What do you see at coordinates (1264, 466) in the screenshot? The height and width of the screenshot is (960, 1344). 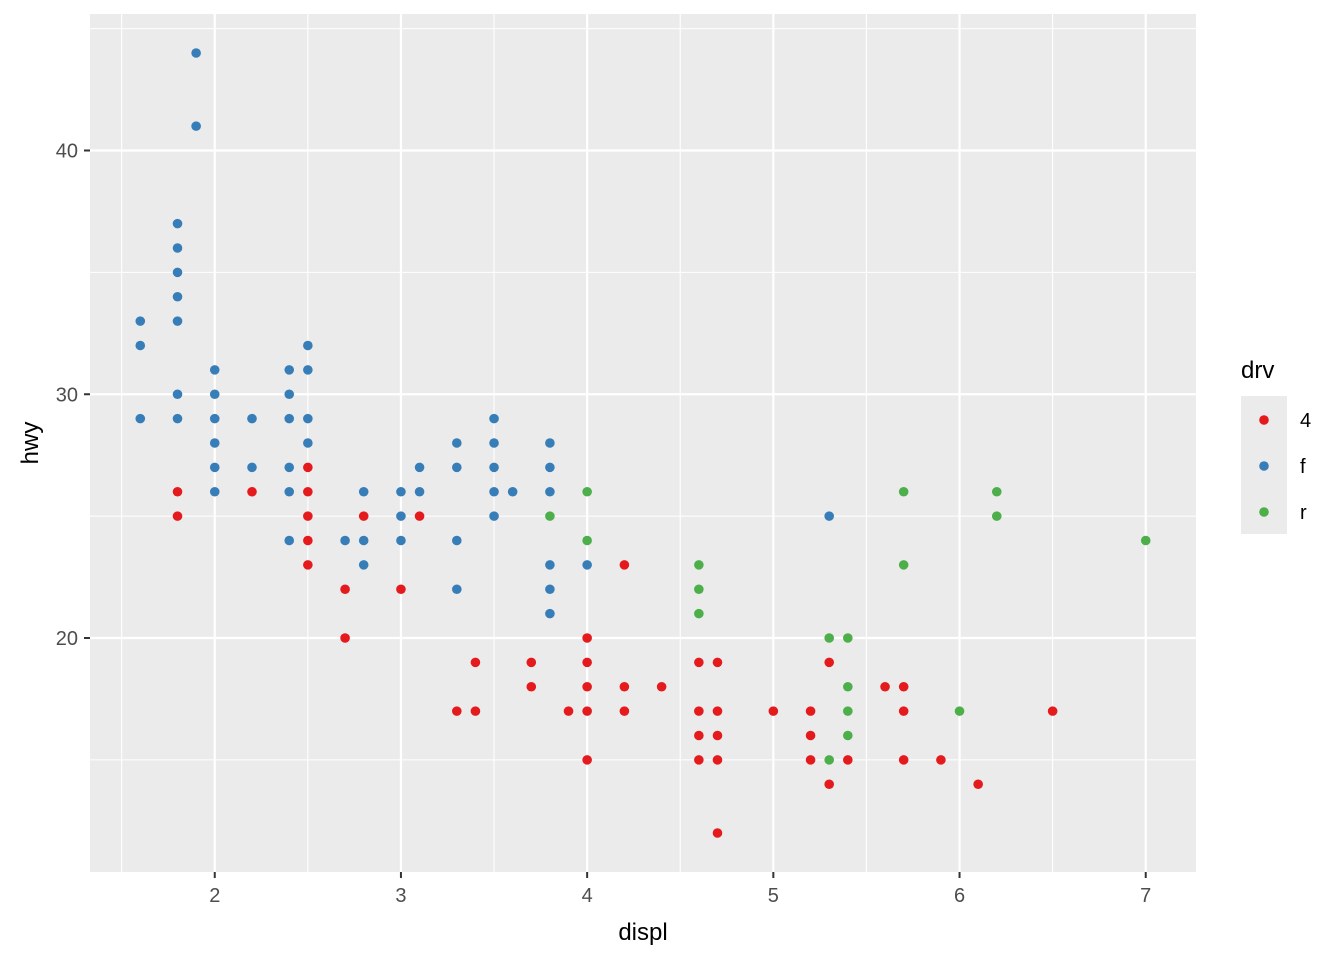 I see `legend-key-f` at bounding box center [1264, 466].